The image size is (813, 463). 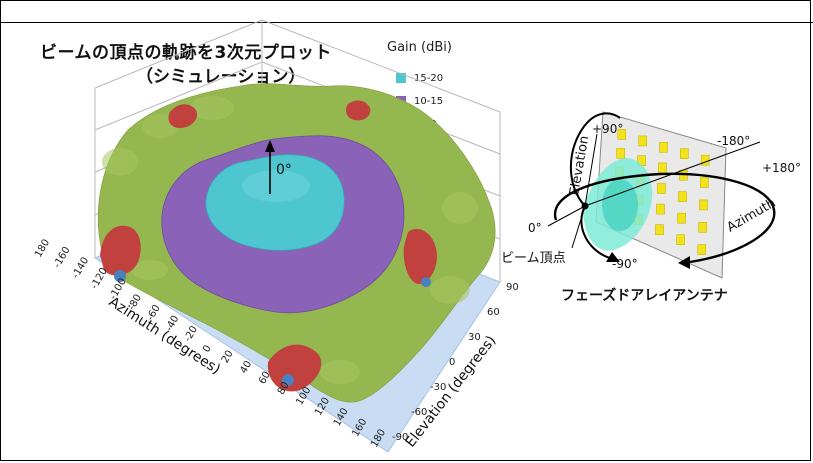 I want to click on x-tick-label: 20, so click(x=228, y=357).